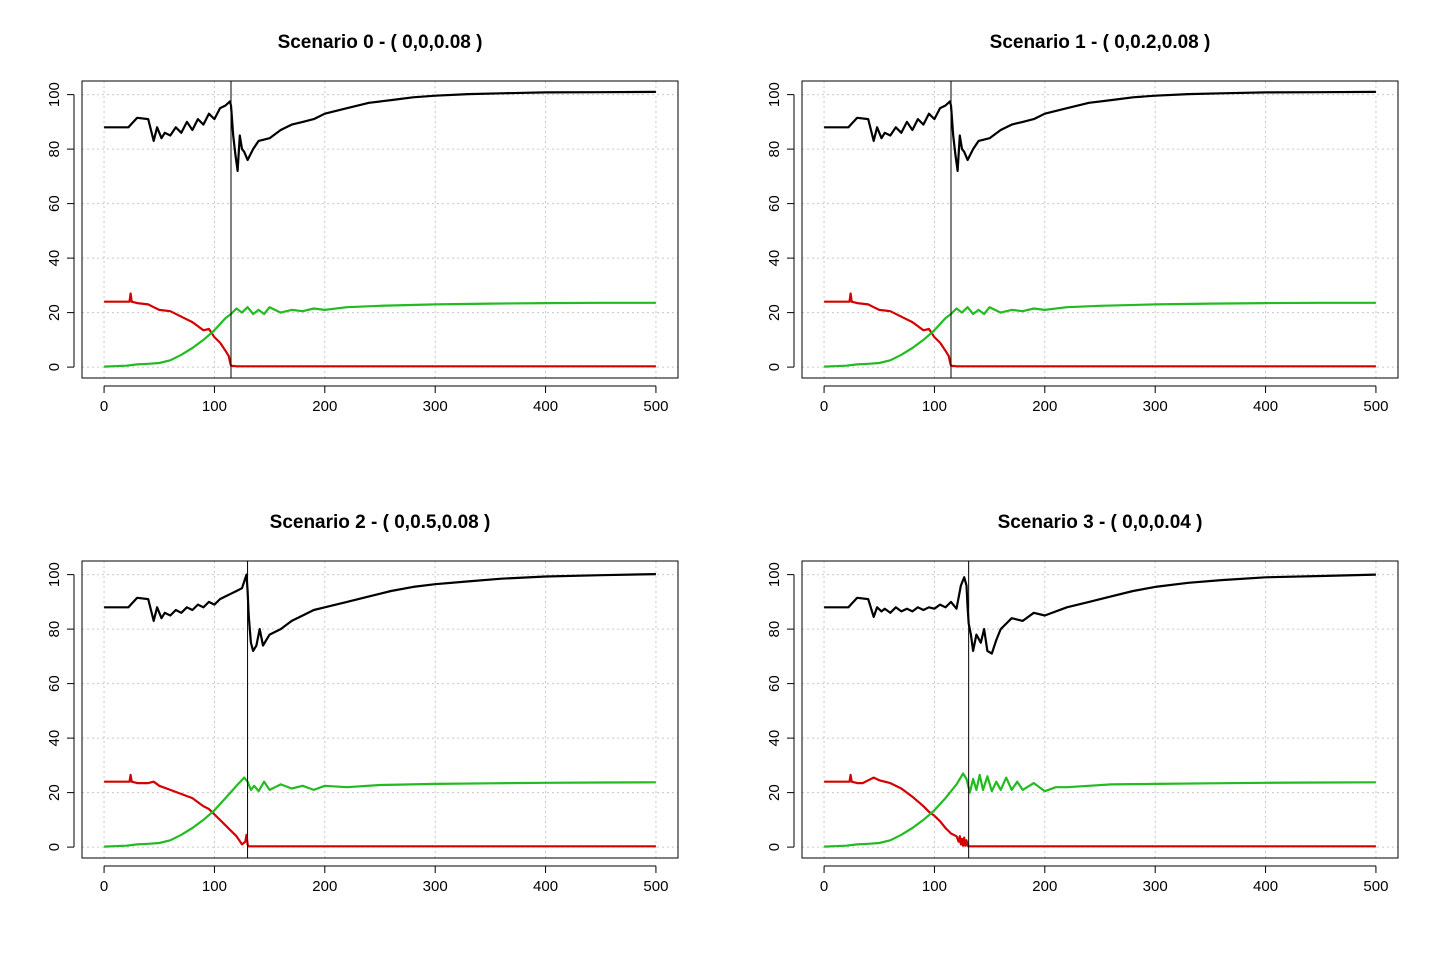 The height and width of the screenshot is (960, 1440). I want to click on chart-title: Scenario 1 - ( 0,0.2,0.08 ), so click(1100, 42).